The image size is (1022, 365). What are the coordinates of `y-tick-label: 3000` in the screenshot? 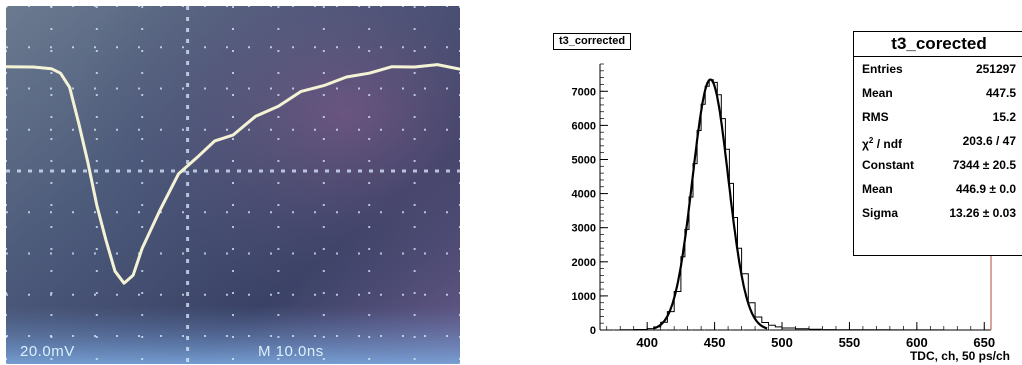 It's located at (584, 229).